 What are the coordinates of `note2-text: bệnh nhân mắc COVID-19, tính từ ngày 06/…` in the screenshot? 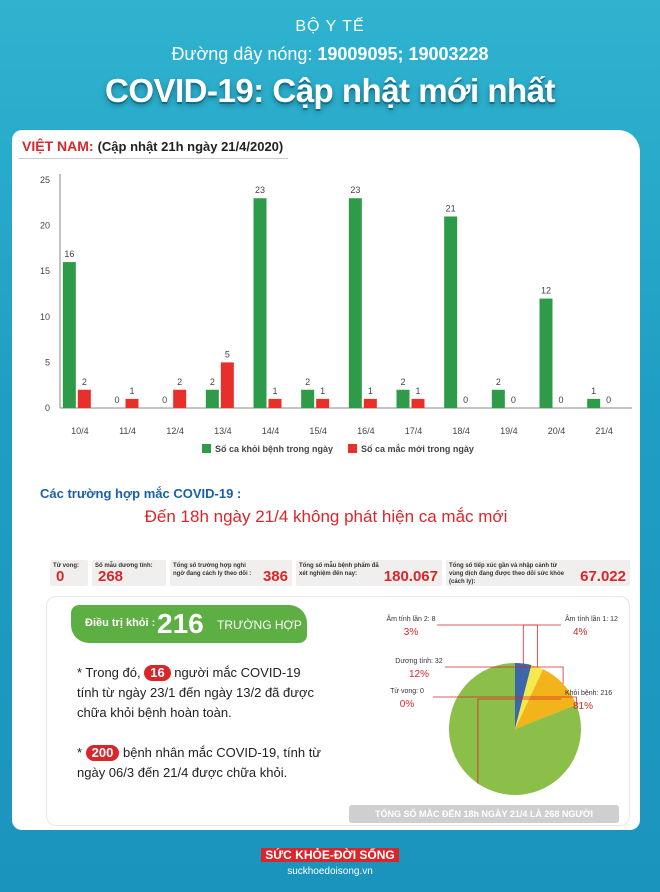 It's located at (199, 762).